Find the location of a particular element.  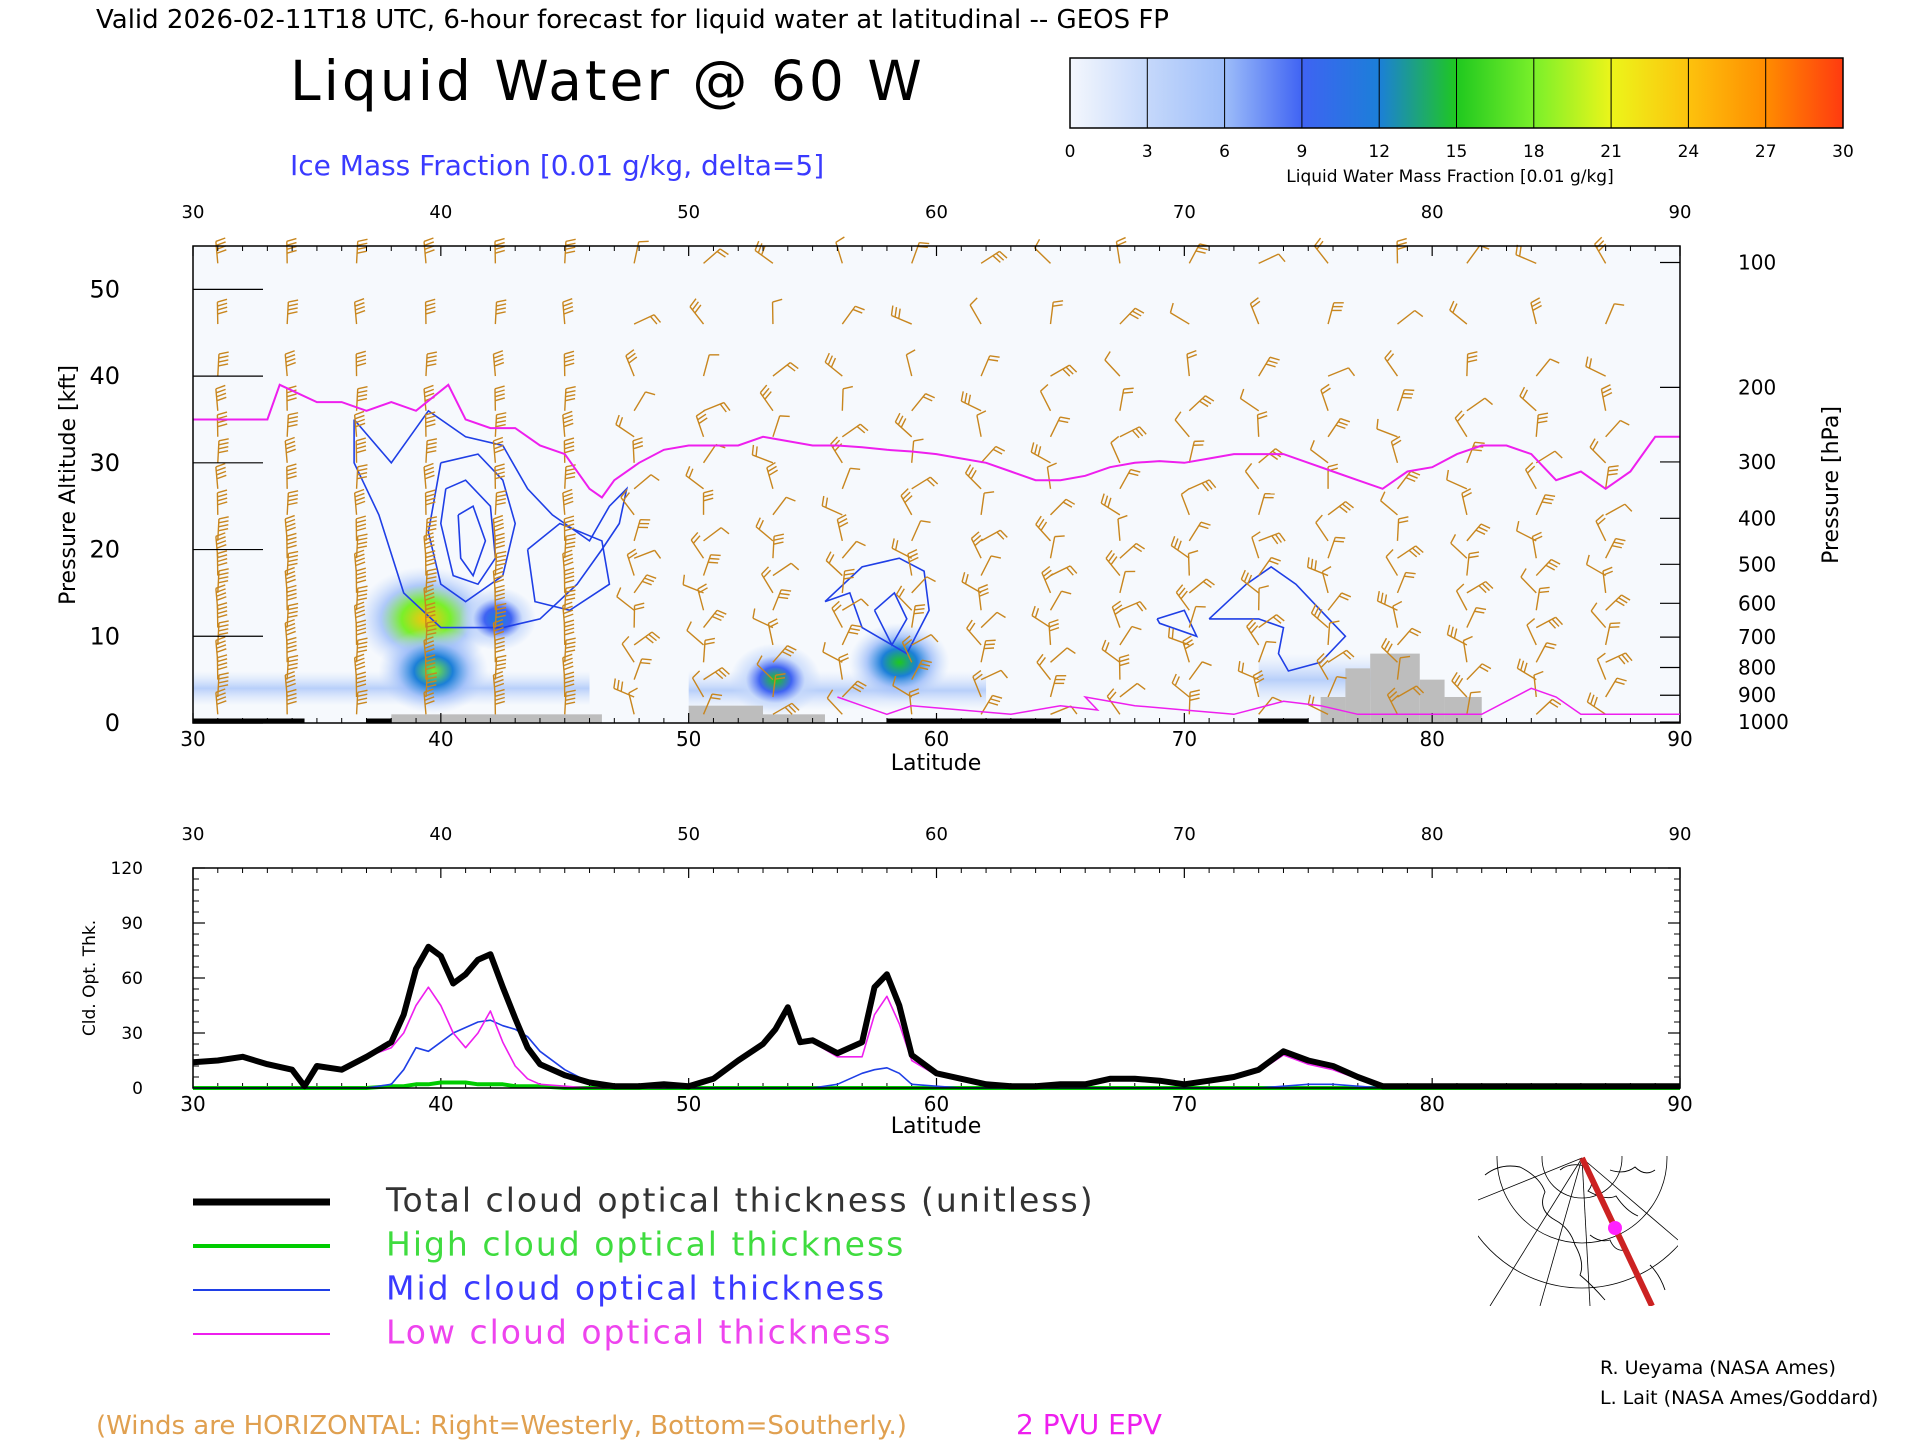

x-tick-label: 30 is located at coordinates (192, 1104).